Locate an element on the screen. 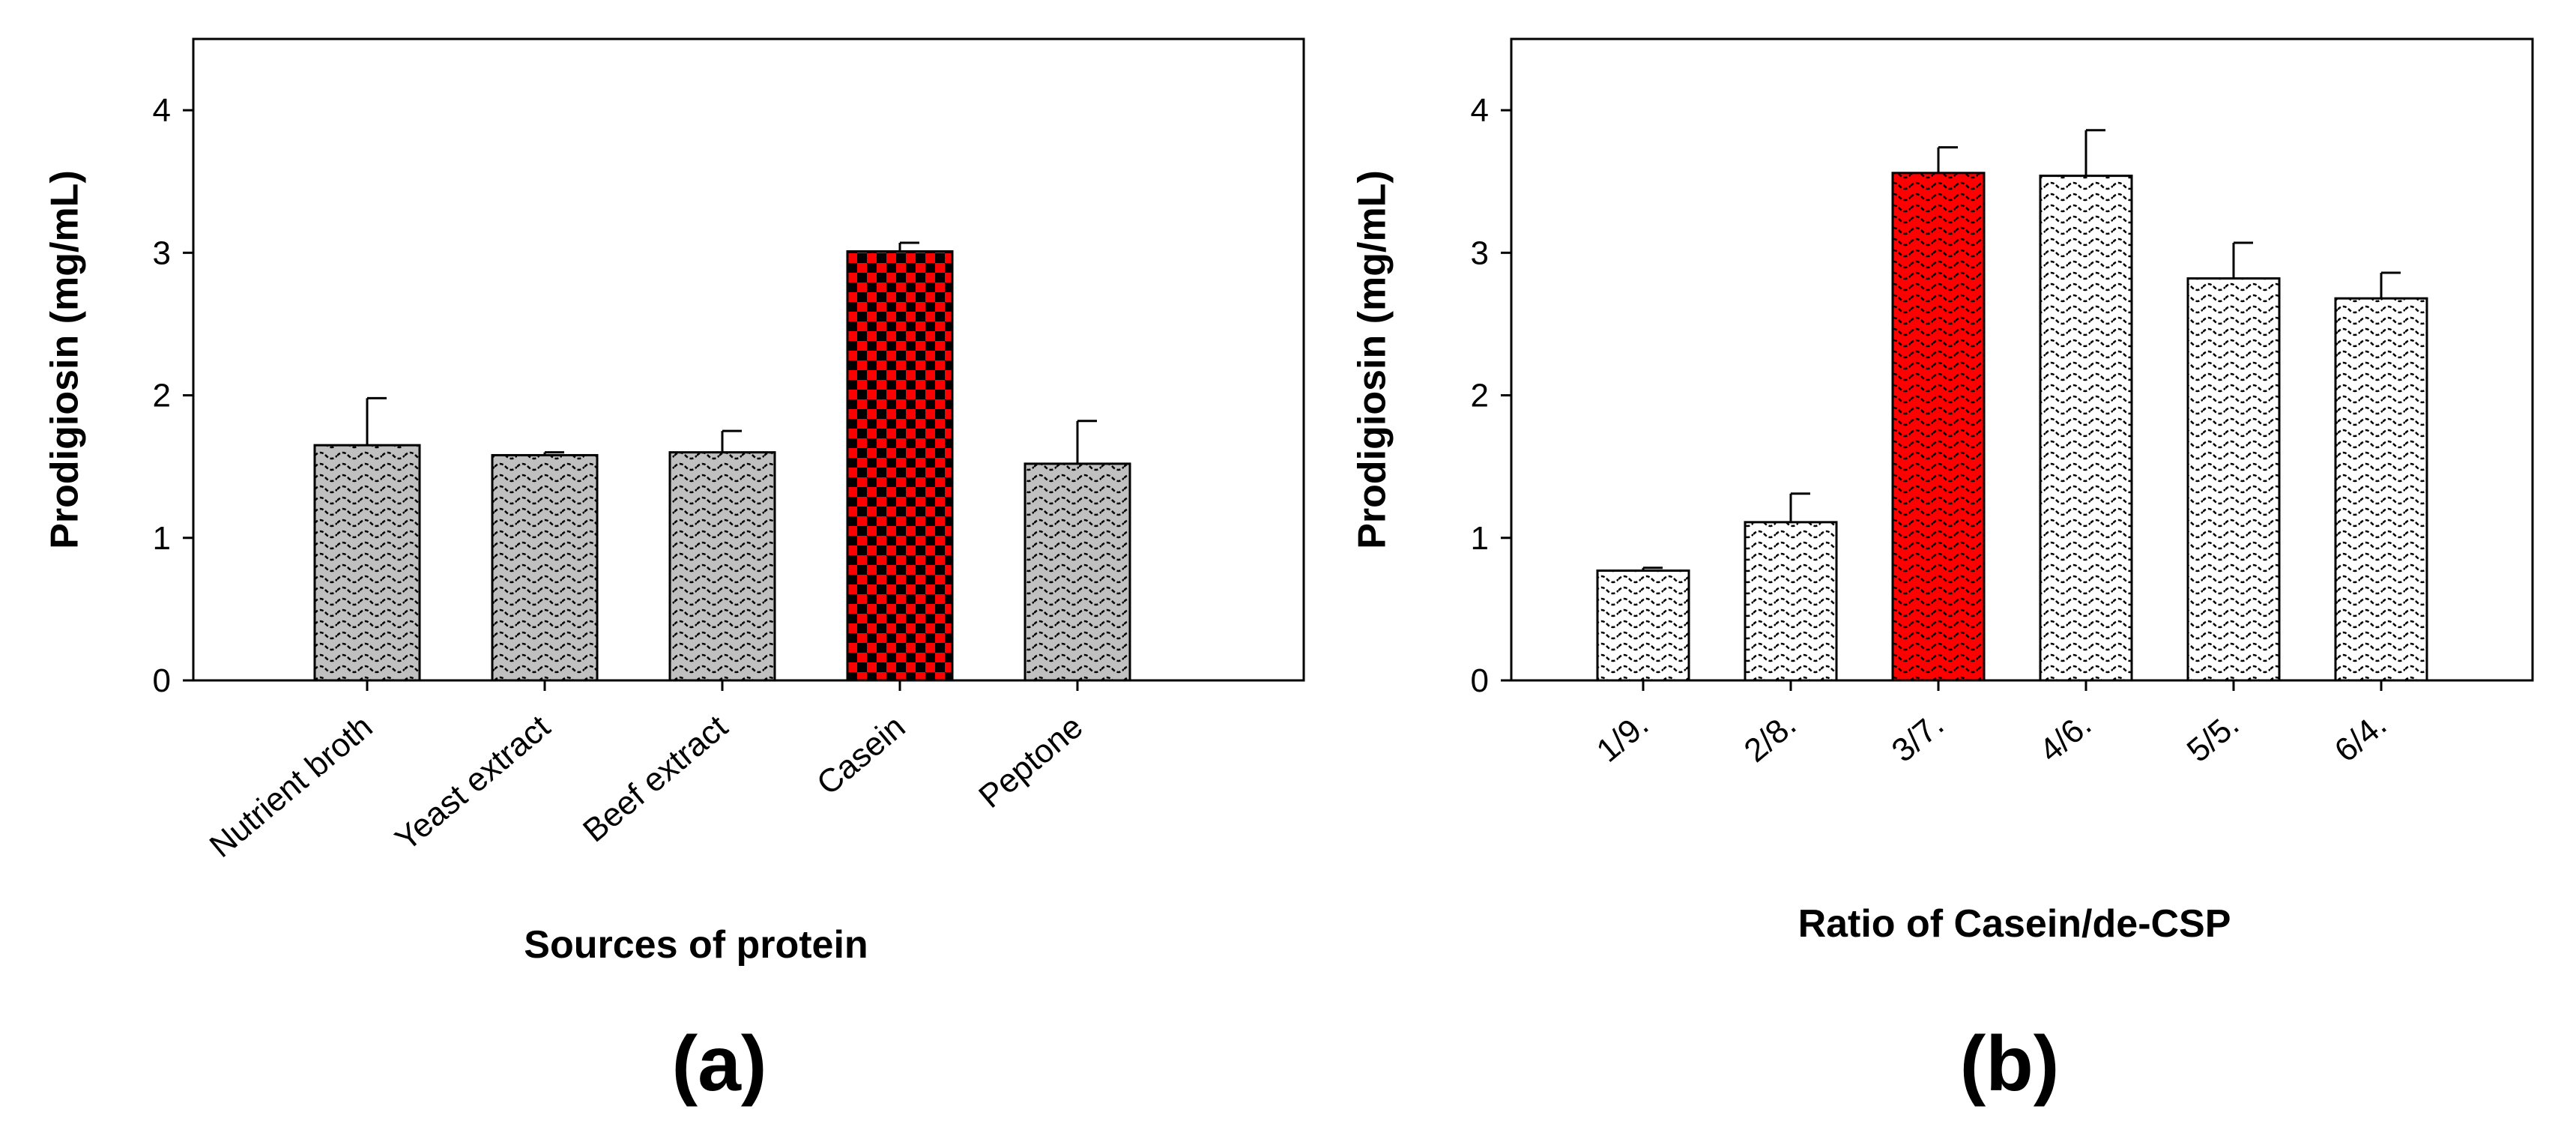 This screenshot has width=2576, height=1130. x-tick-label: Nutrient broth is located at coordinates (291, 786).